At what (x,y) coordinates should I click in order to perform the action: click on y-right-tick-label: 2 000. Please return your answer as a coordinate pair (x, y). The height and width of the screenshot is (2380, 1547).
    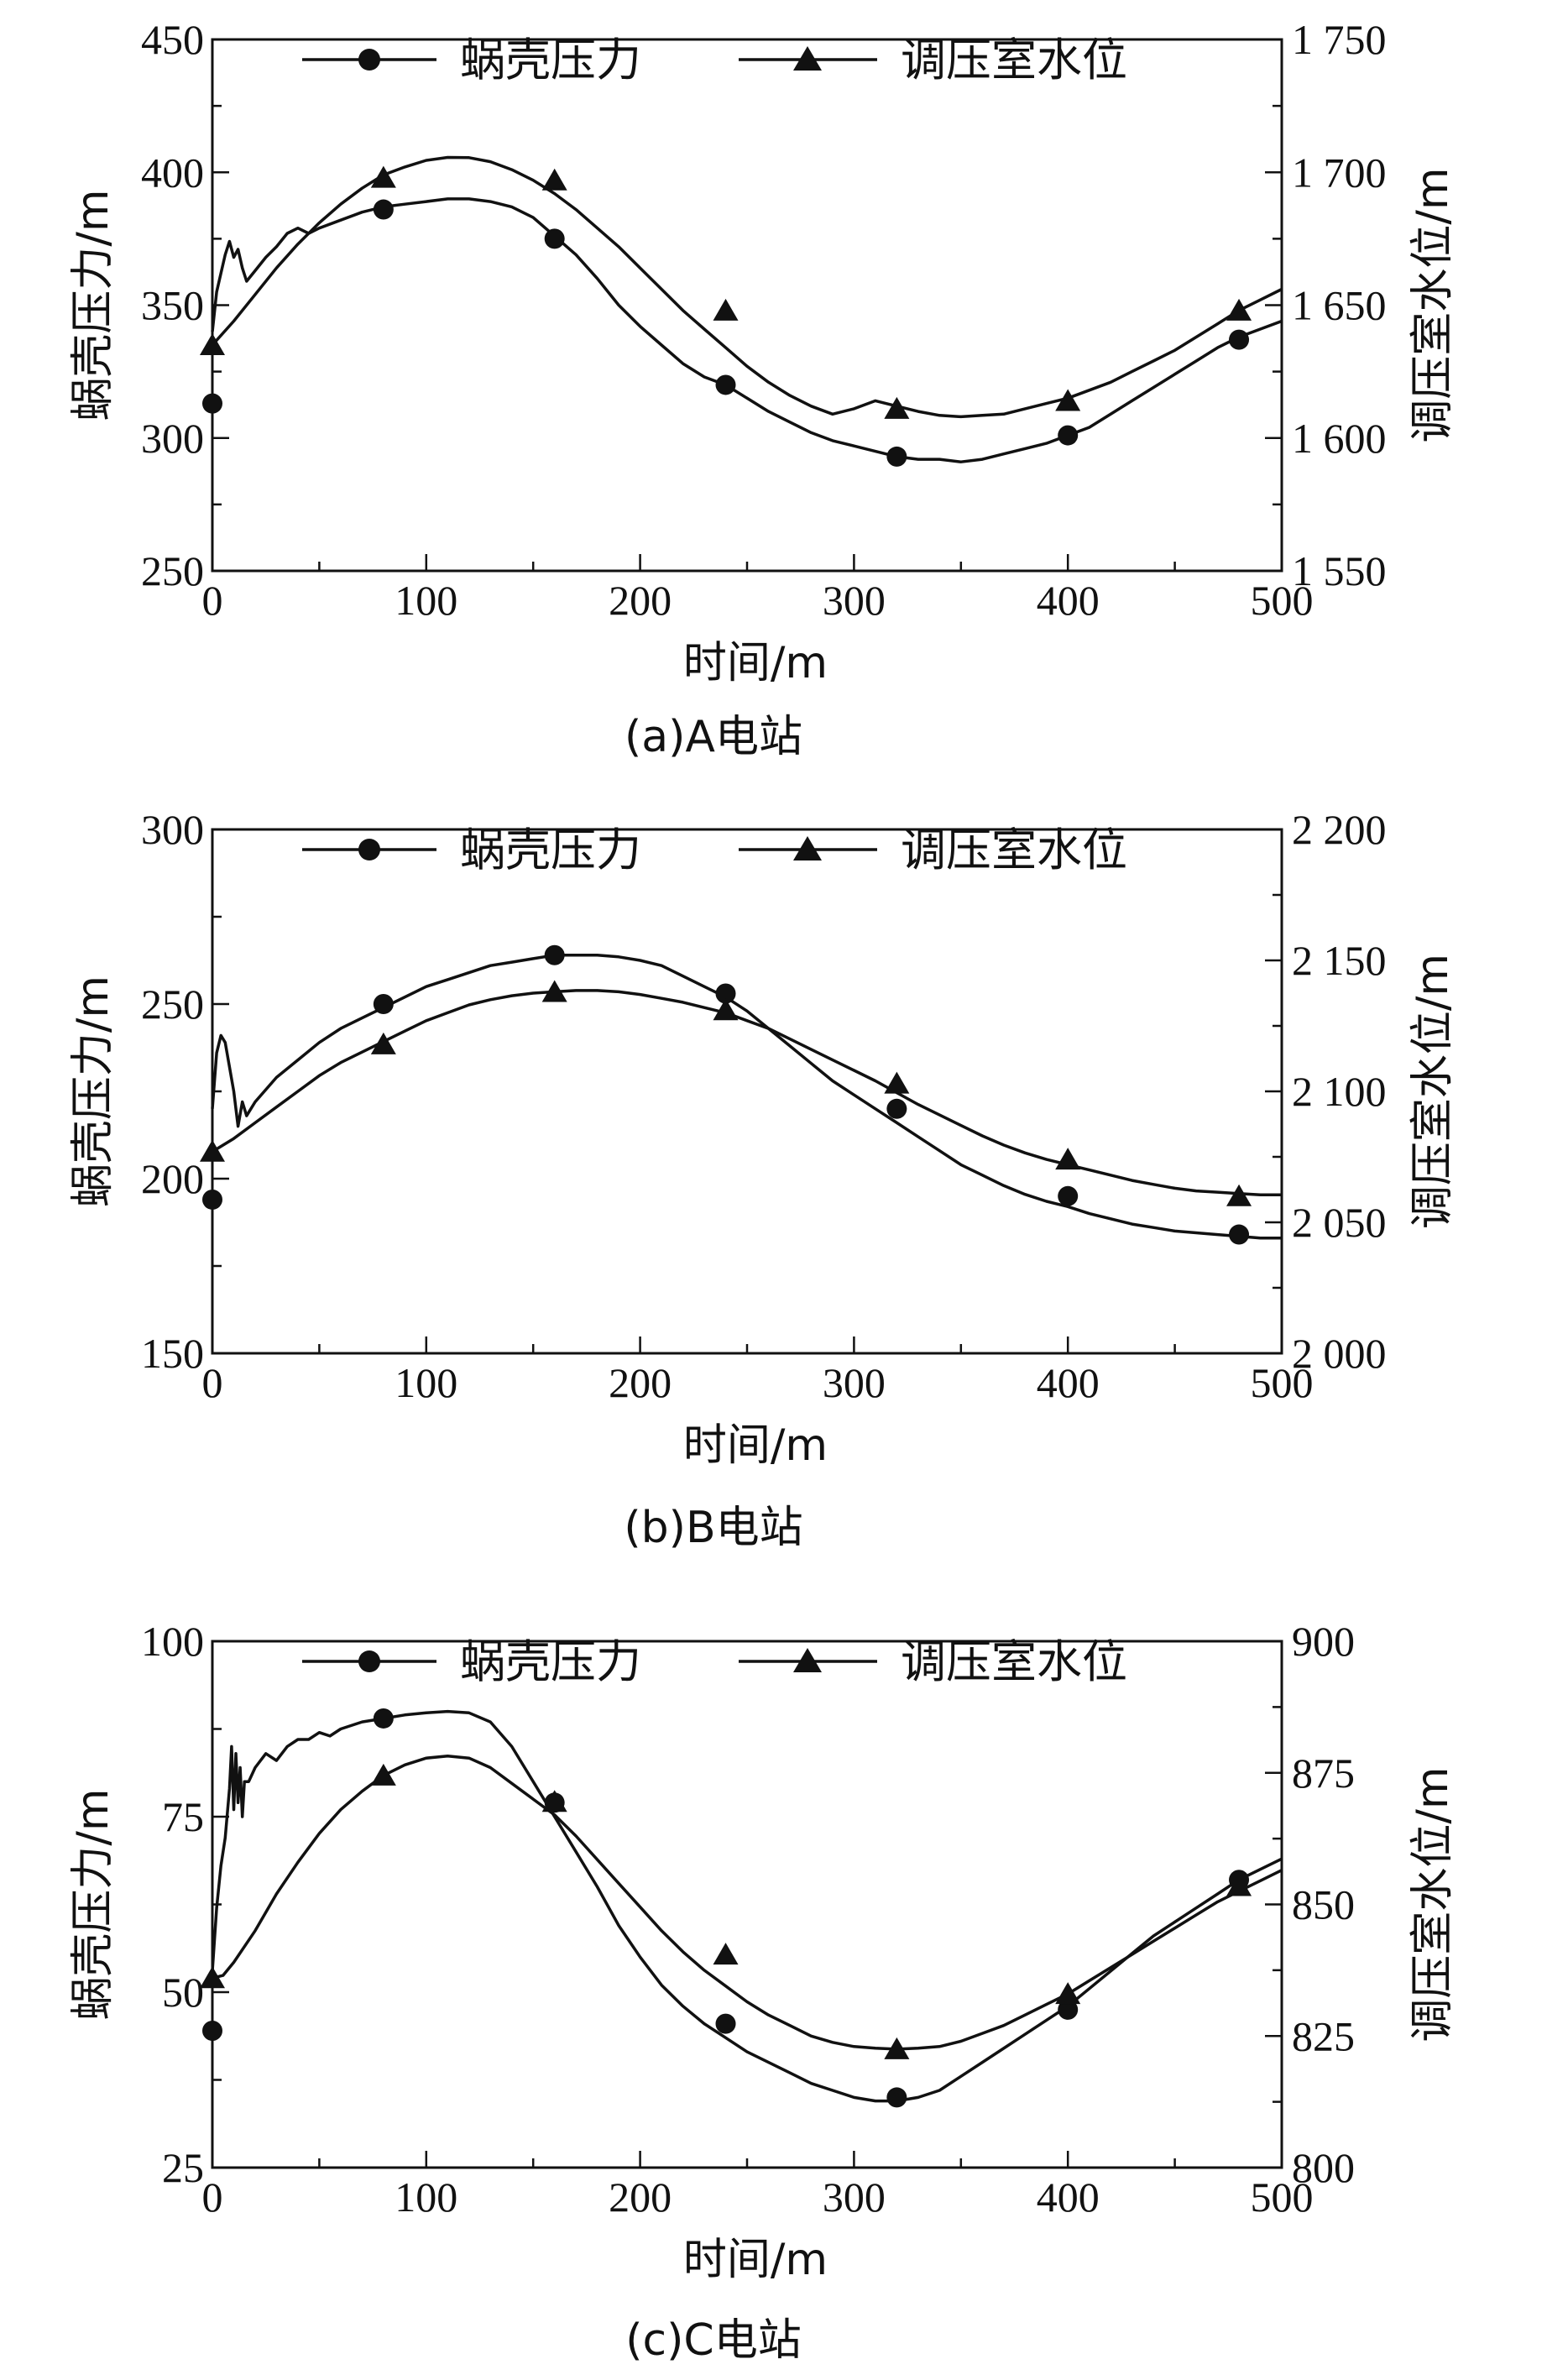
    Looking at the image, I should click on (1339, 1353).